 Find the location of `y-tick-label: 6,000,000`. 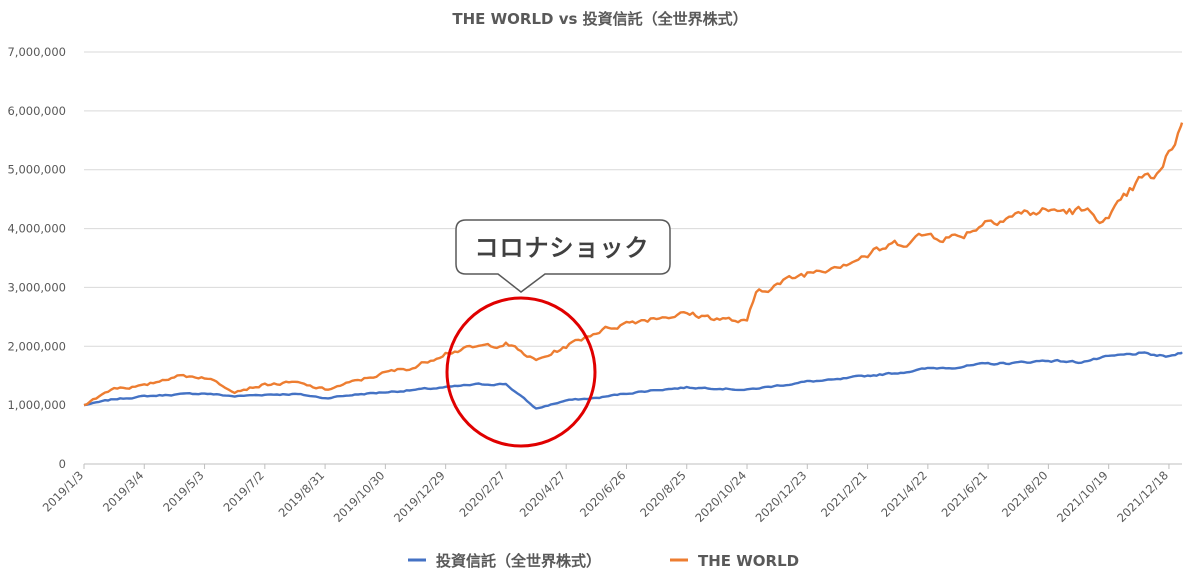

y-tick-label: 6,000,000 is located at coordinates (36, 111).